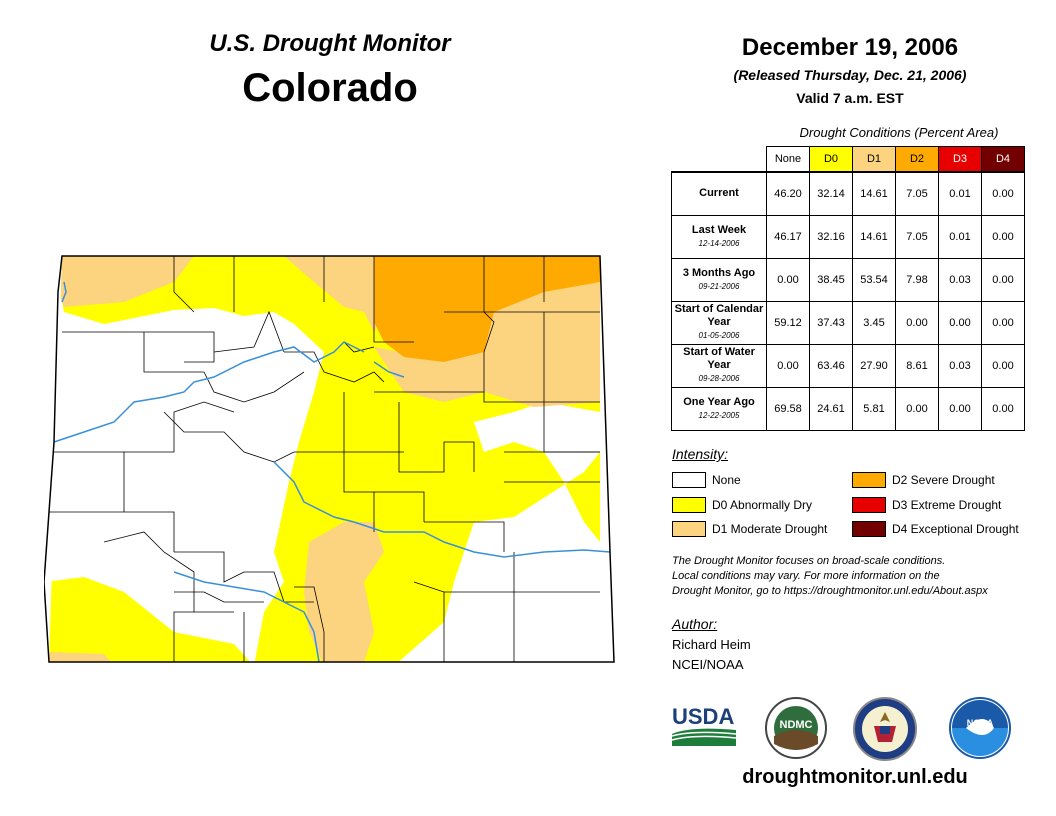 The height and width of the screenshot is (816, 1056). What do you see at coordinates (917, 365) in the screenshot?
I see `cell-d2: 8.61` at bounding box center [917, 365].